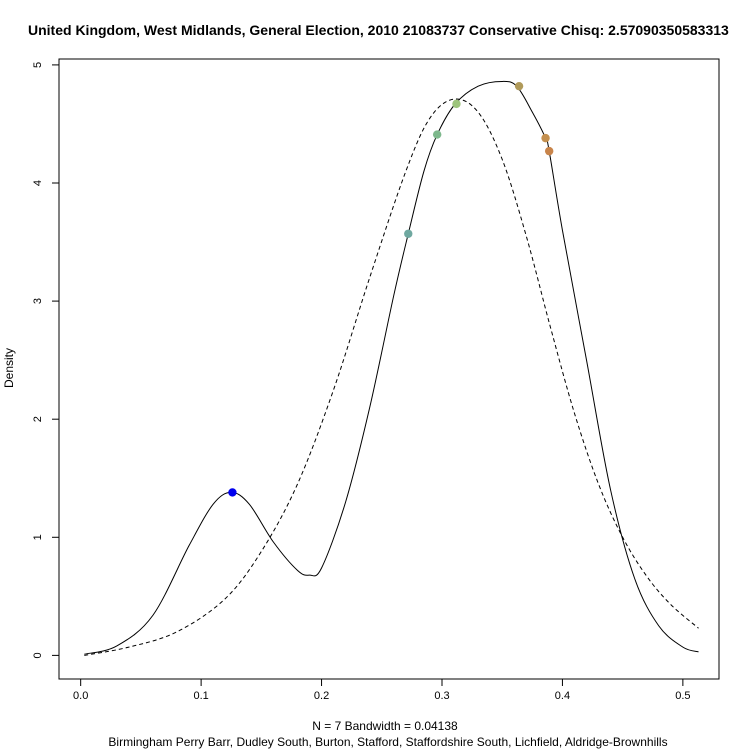  I want to click on x-axis-label: N = 7 Bandwidth = 0.04138, so click(385, 726).